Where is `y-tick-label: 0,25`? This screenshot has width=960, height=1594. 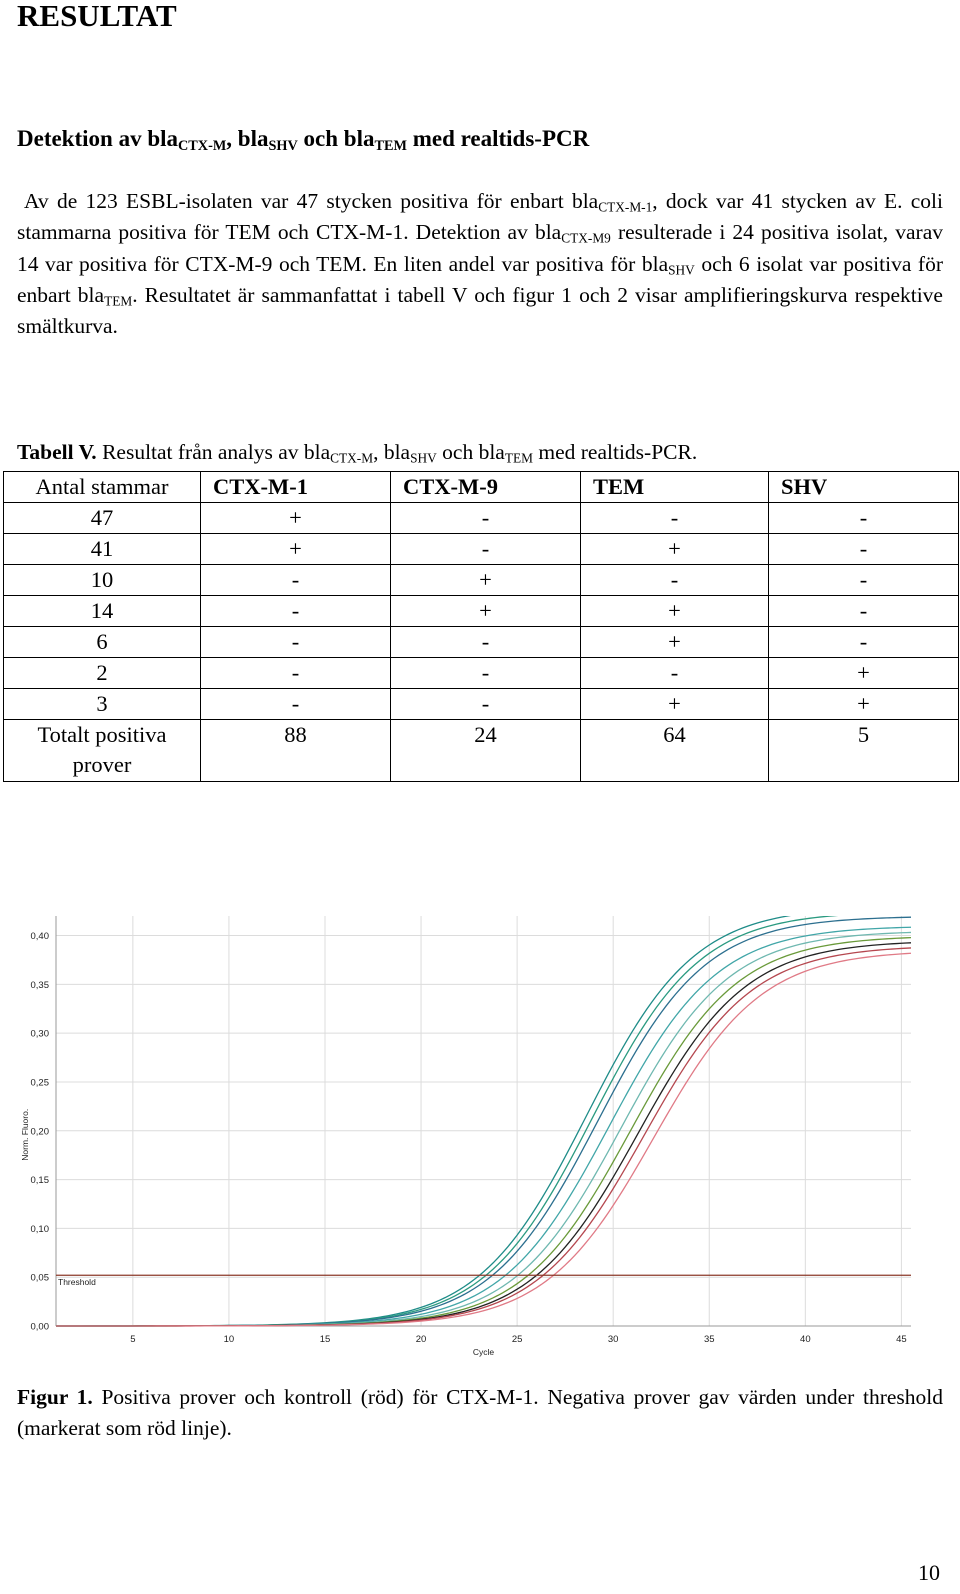 y-tick-label: 0,25 is located at coordinates (40, 1082).